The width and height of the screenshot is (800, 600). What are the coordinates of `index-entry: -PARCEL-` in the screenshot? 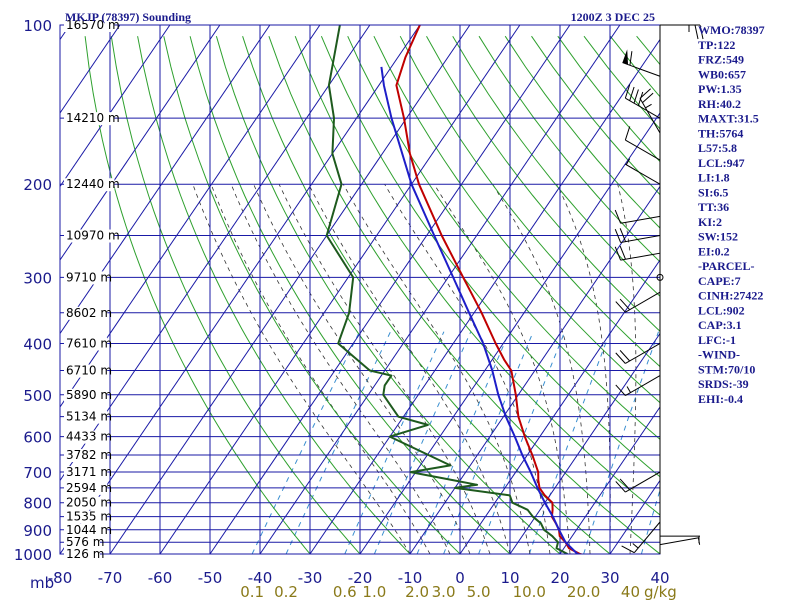 It's located at (726, 266).